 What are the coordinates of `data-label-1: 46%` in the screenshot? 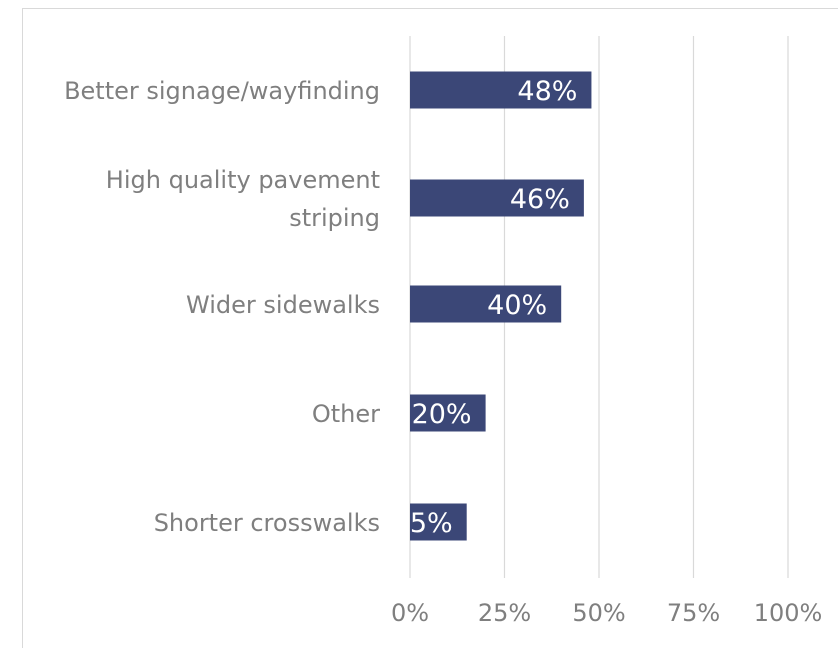 It's located at (540, 199).